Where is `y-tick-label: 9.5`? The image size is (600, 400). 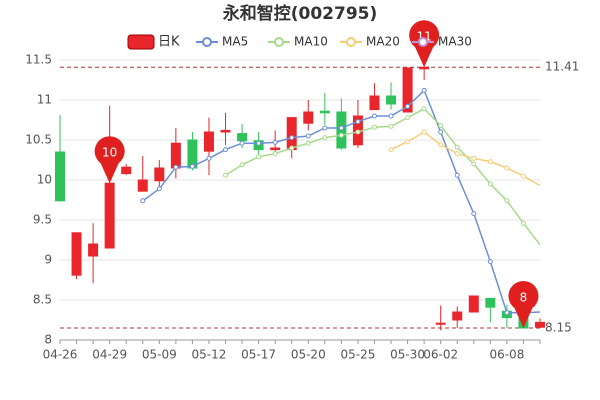
y-tick-label: 9.5 is located at coordinates (42, 220).